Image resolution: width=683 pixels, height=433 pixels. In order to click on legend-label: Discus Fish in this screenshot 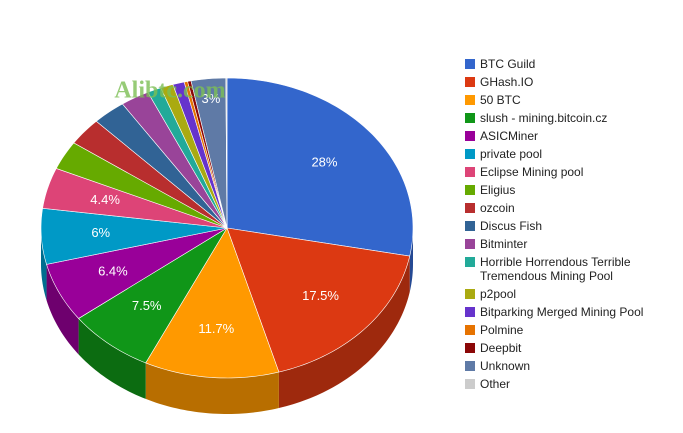, I will do `click(511, 226)`.